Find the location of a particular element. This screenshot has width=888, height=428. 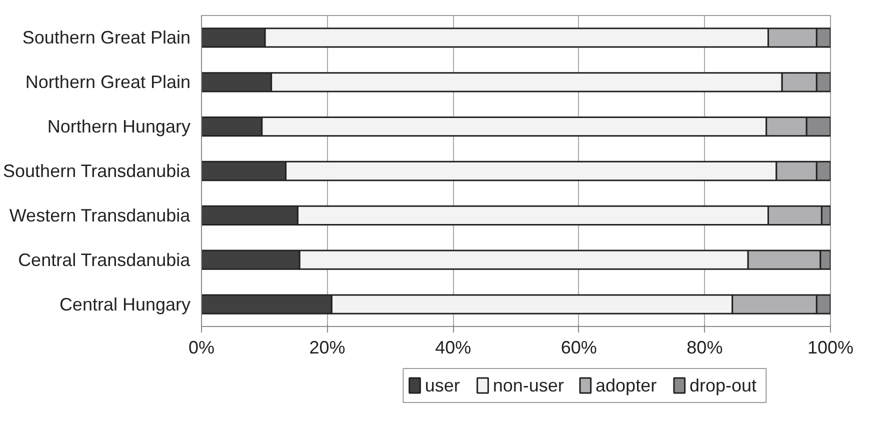

y-tick-label: Southern Transdanubia is located at coordinates (97, 171).